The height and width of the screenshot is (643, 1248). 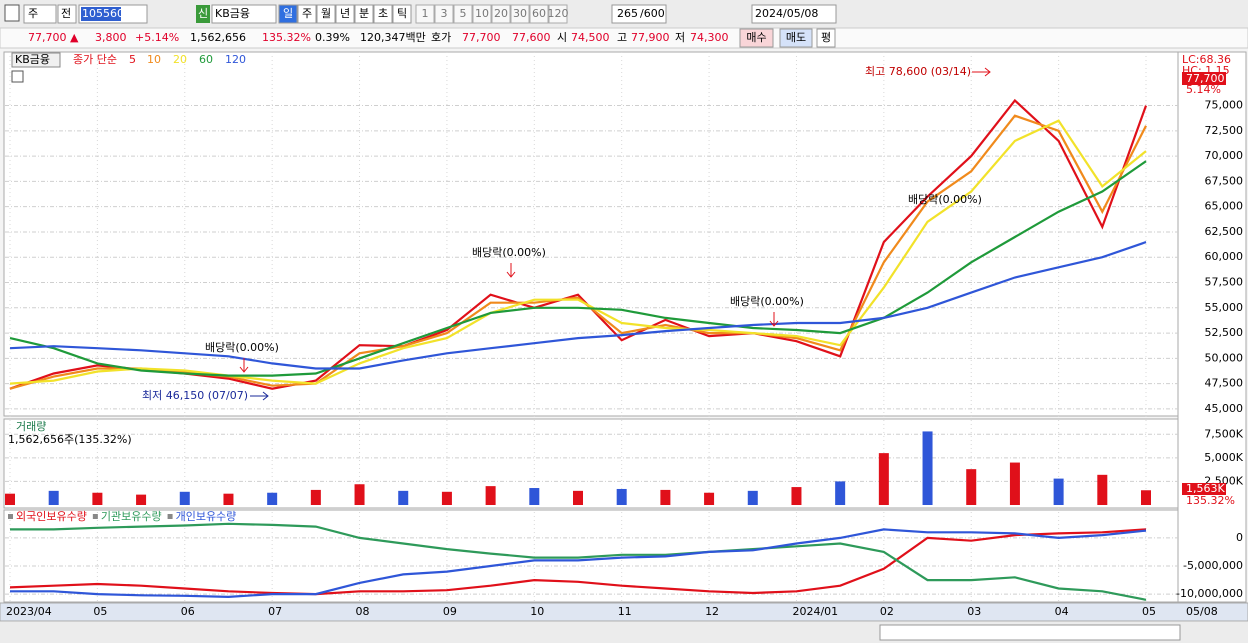 What do you see at coordinates (625, 611) in the screenshot?
I see `x-tick-label: 11` at bounding box center [625, 611].